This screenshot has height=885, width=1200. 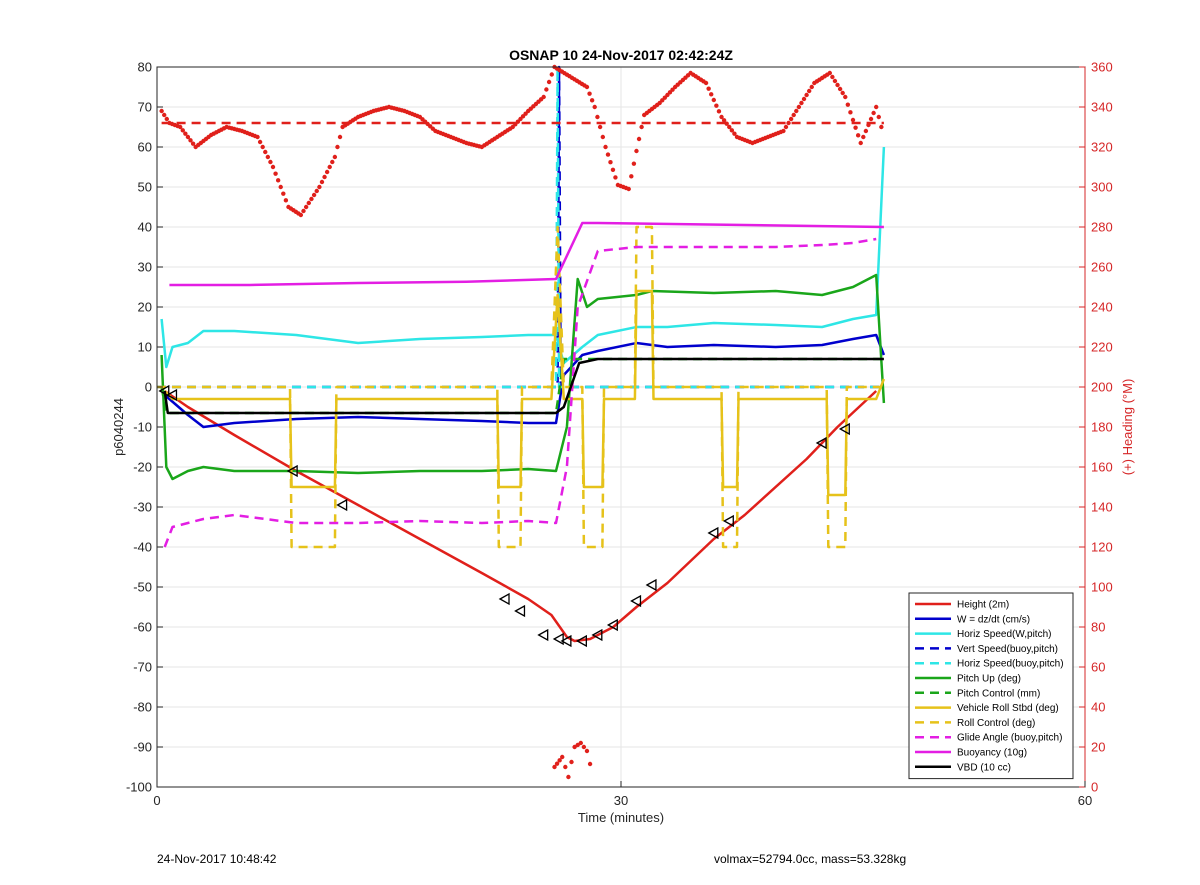 What do you see at coordinates (1094, 787) in the screenshot?
I see `y2-tick-label: 0` at bounding box center [1094, 787].